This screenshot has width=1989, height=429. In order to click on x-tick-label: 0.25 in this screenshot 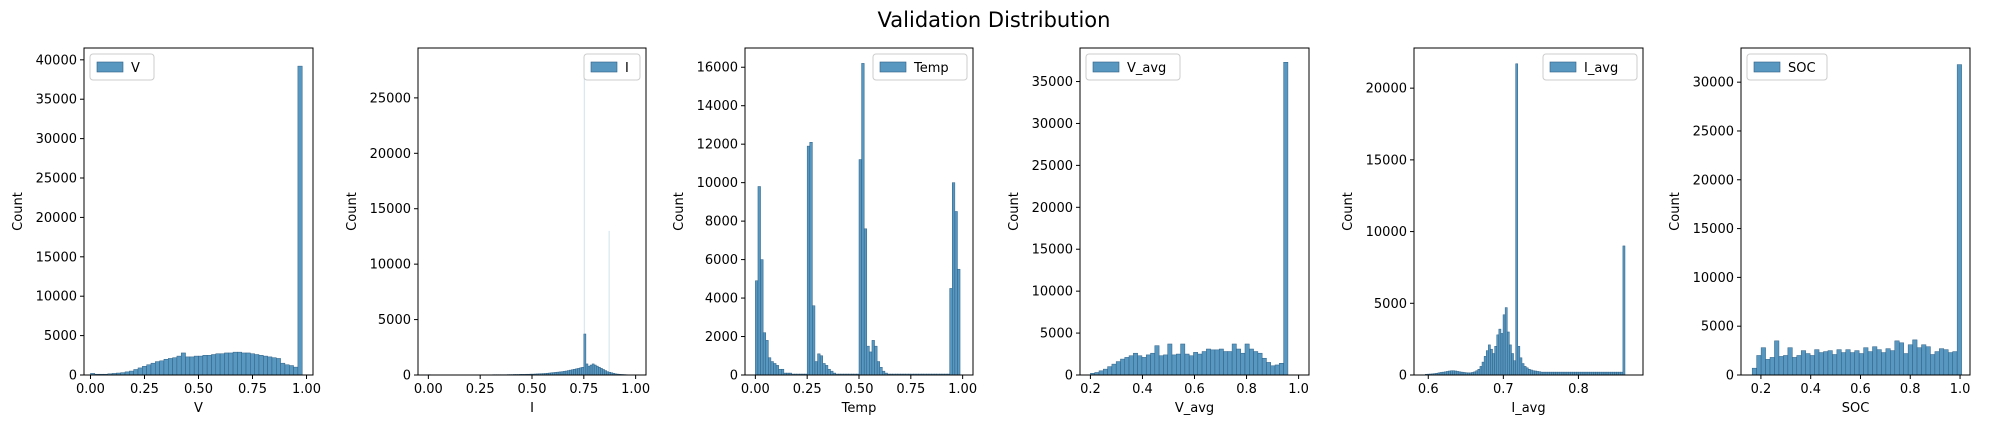, I will do `click(480, 389)`.